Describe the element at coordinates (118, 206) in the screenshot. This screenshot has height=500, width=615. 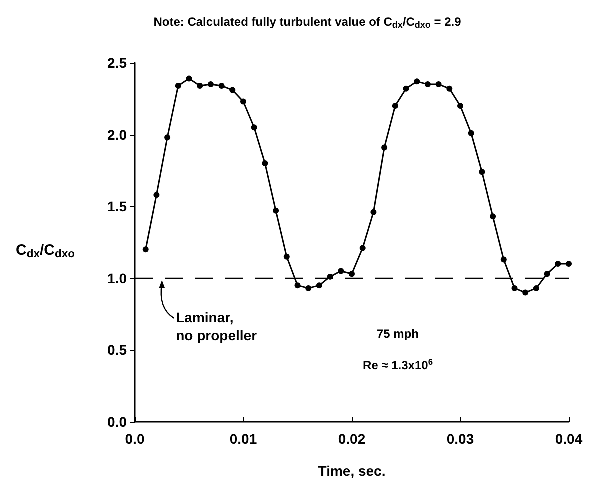
I see `y-tick-label: 1.5` at that location.